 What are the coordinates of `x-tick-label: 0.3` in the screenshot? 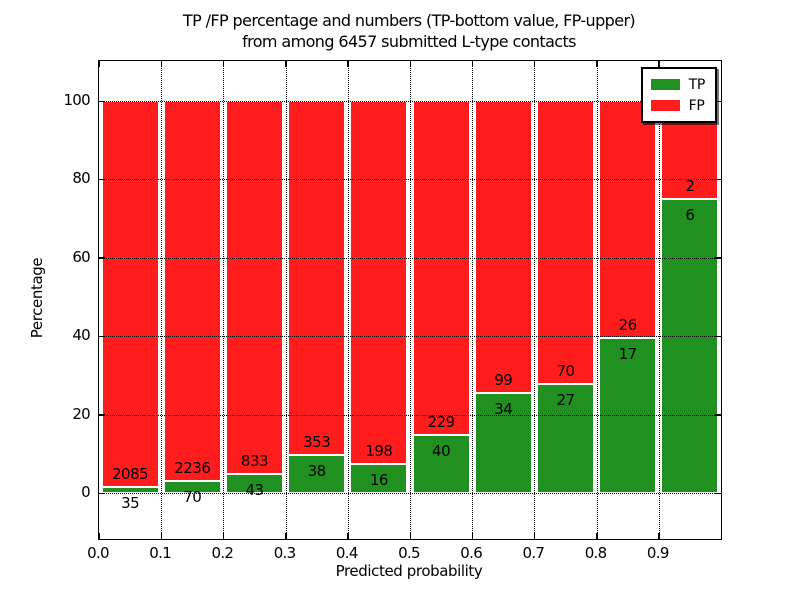 It's located at (284, 553).